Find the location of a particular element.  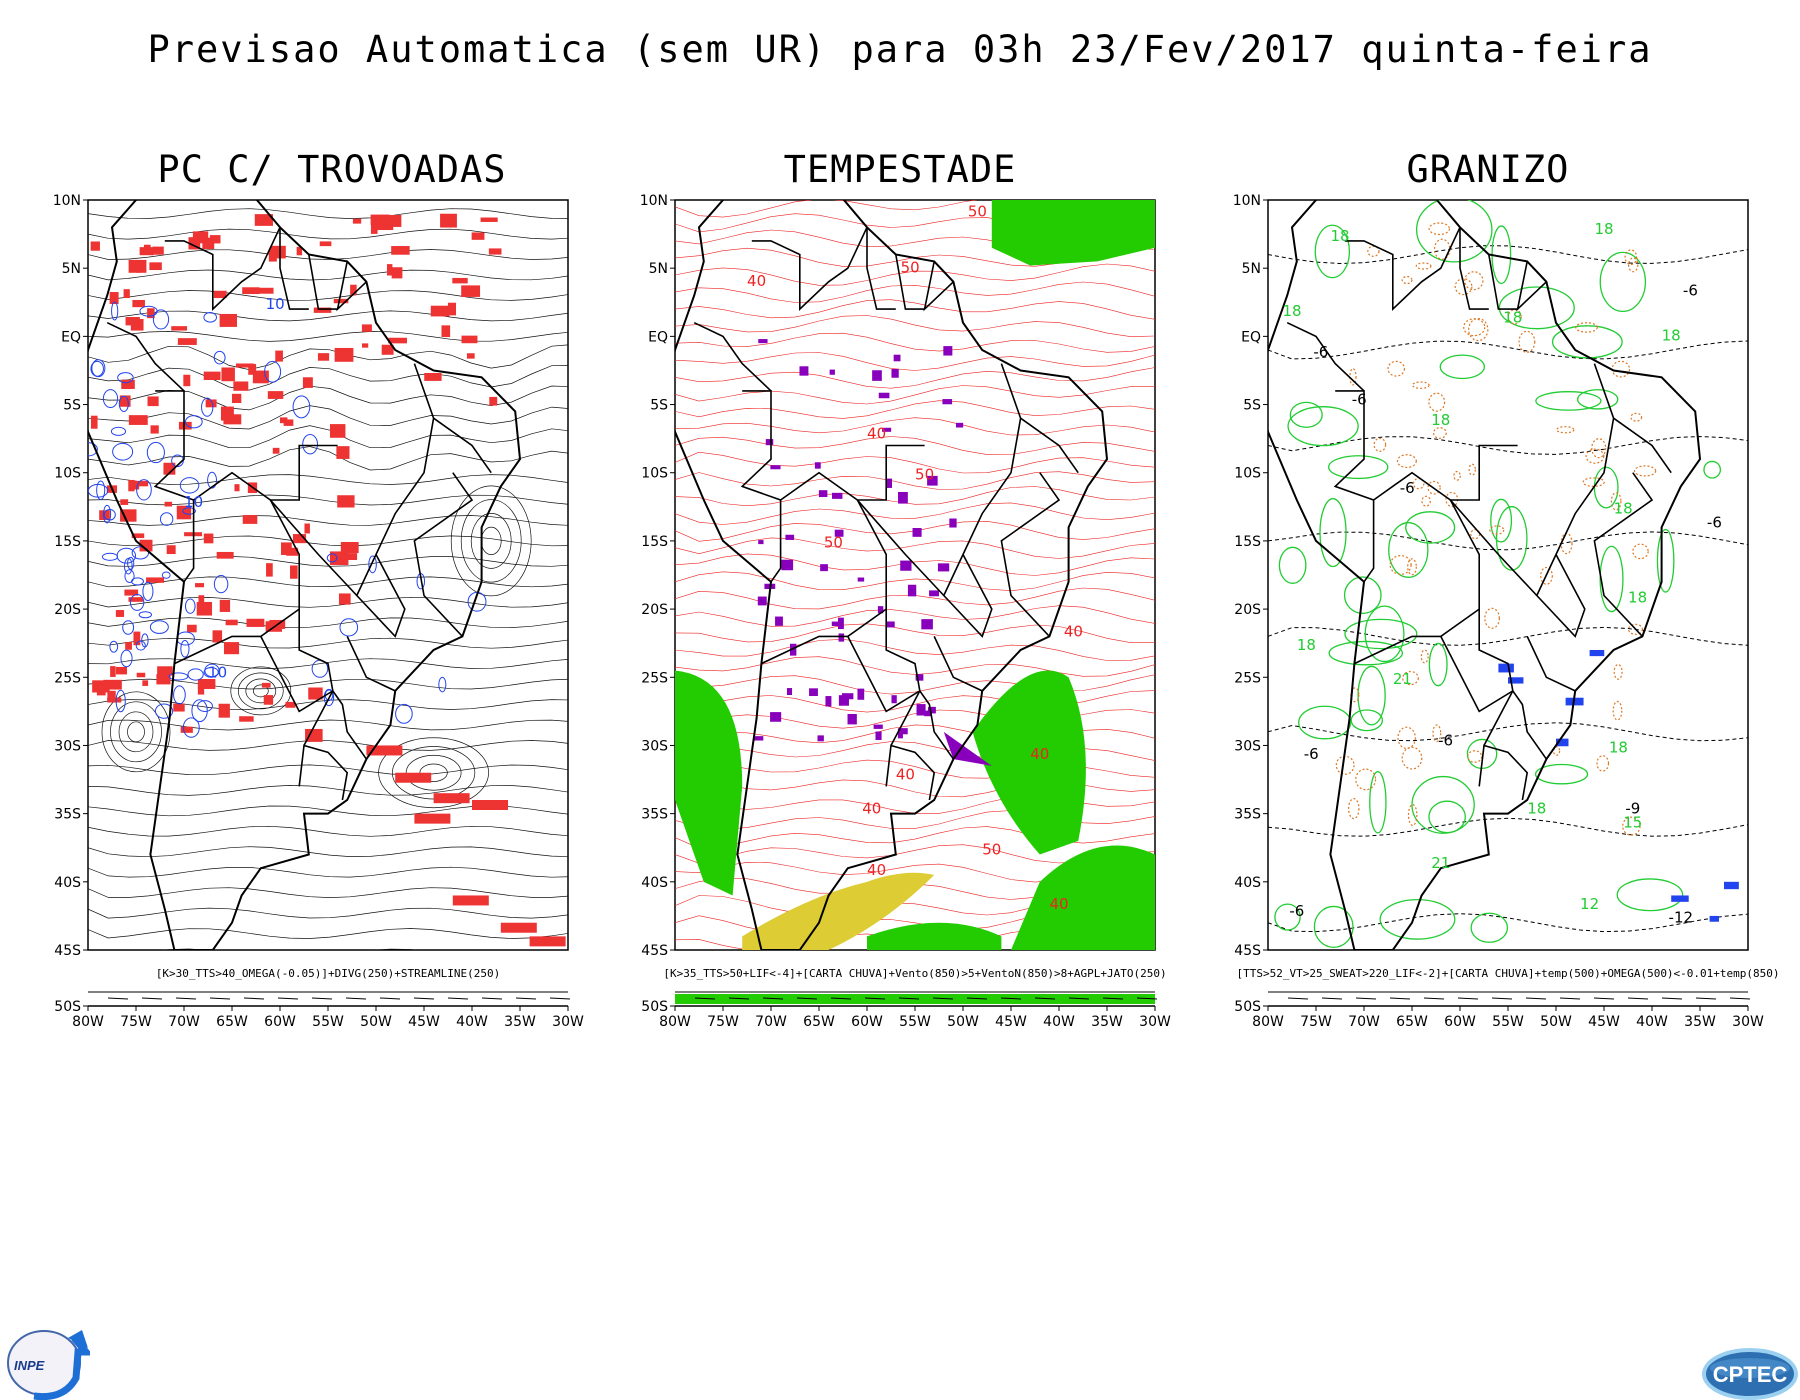

lat-label: 20S is located at coordinates (67, 610).